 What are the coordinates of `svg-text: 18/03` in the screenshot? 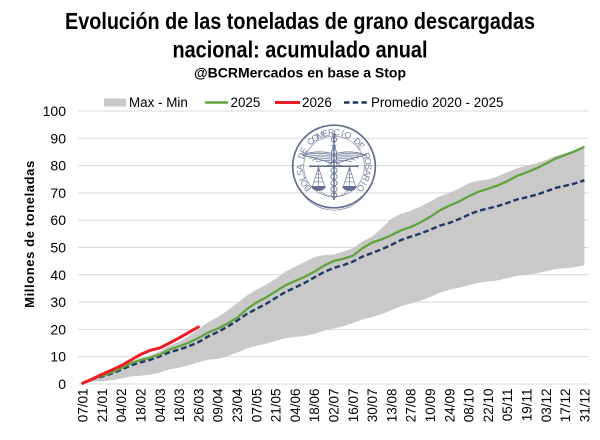 It's located at (179, 406).